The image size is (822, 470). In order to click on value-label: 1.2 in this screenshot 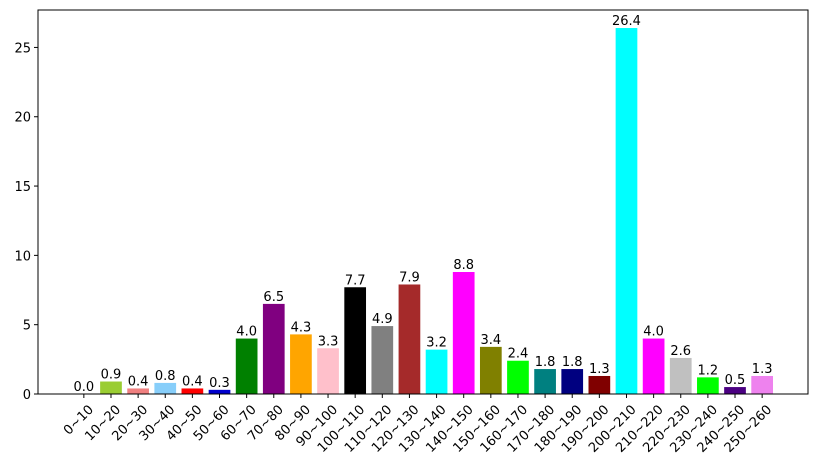, I will do `click(708, 370)`.